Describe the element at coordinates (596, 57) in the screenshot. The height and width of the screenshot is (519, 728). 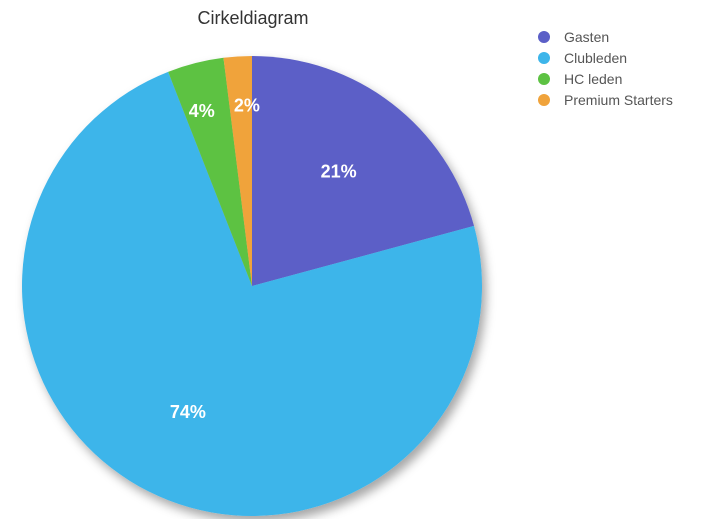
I see `legend-label: Clubleden` at that location.